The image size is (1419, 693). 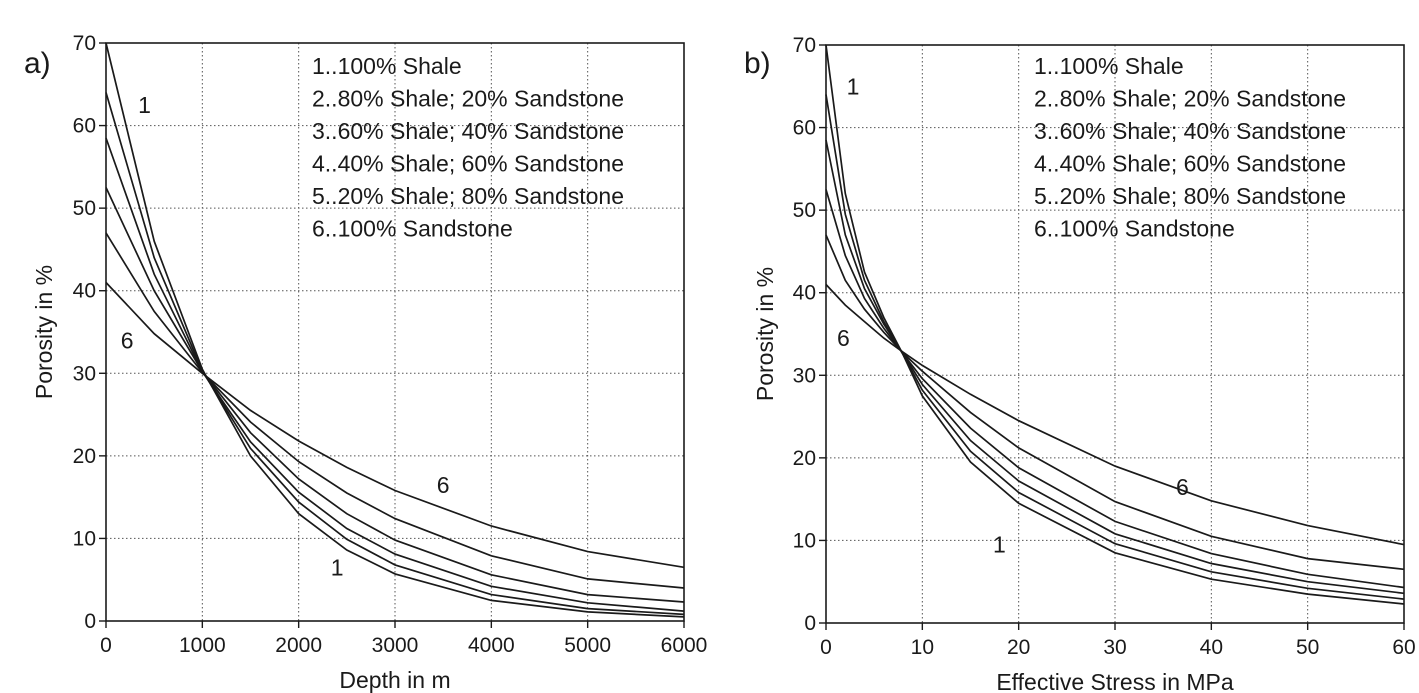 I want to click on x-axis-label: Effective Stress in MPa, so click(x=1115, y=681).